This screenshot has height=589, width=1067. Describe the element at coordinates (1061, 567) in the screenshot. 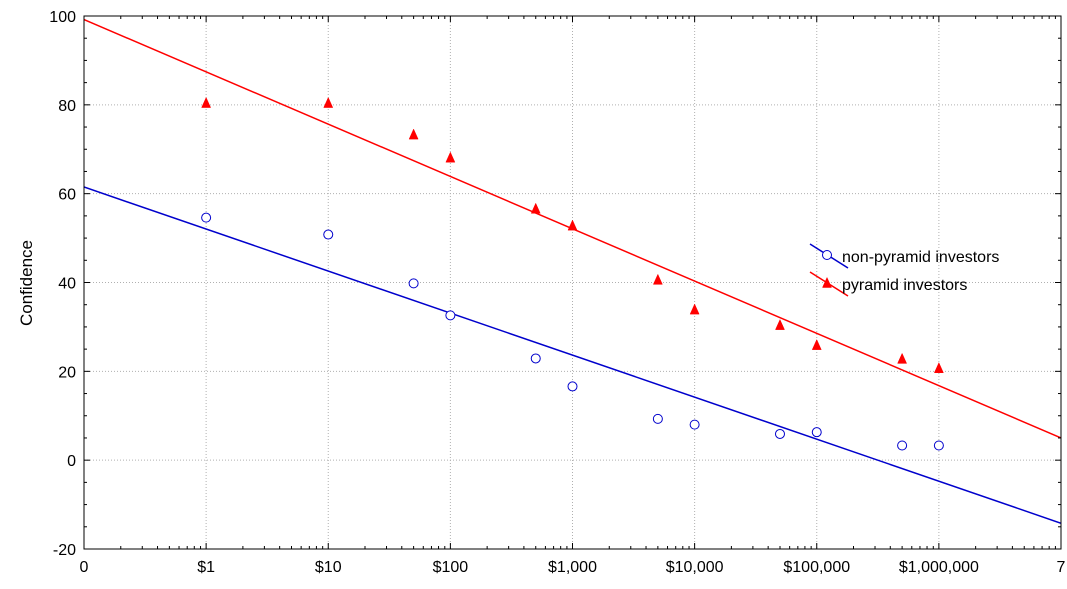

I see `x-tick-label: 7` at that location.